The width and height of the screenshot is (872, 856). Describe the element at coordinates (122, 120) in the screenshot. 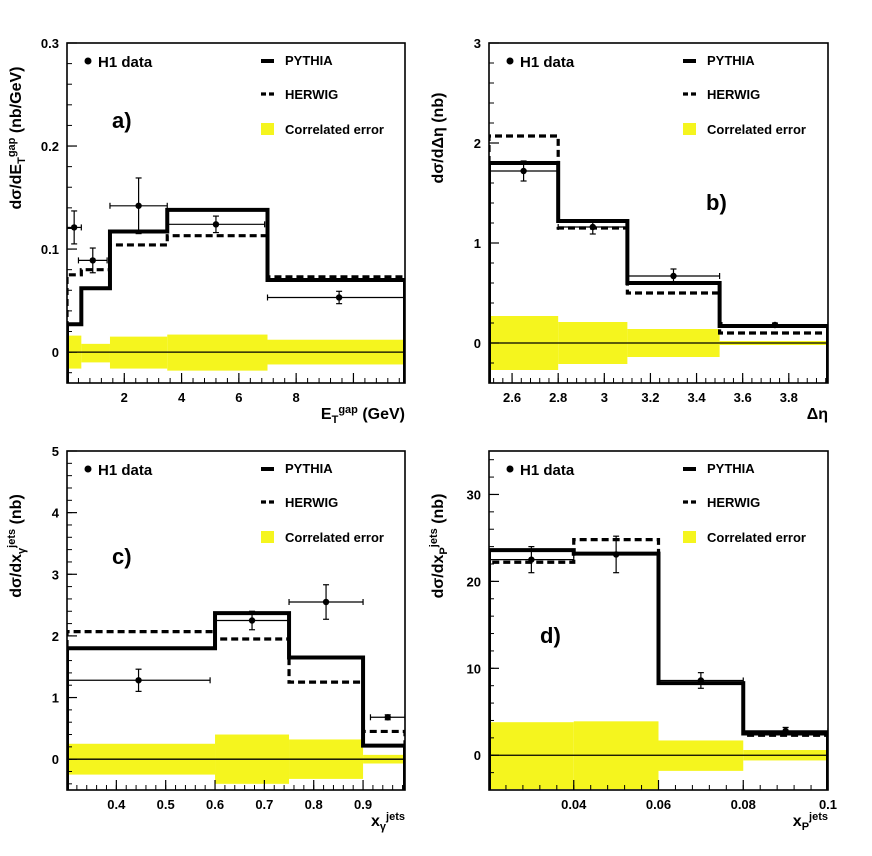

I see `panel-label: a)` at that location.